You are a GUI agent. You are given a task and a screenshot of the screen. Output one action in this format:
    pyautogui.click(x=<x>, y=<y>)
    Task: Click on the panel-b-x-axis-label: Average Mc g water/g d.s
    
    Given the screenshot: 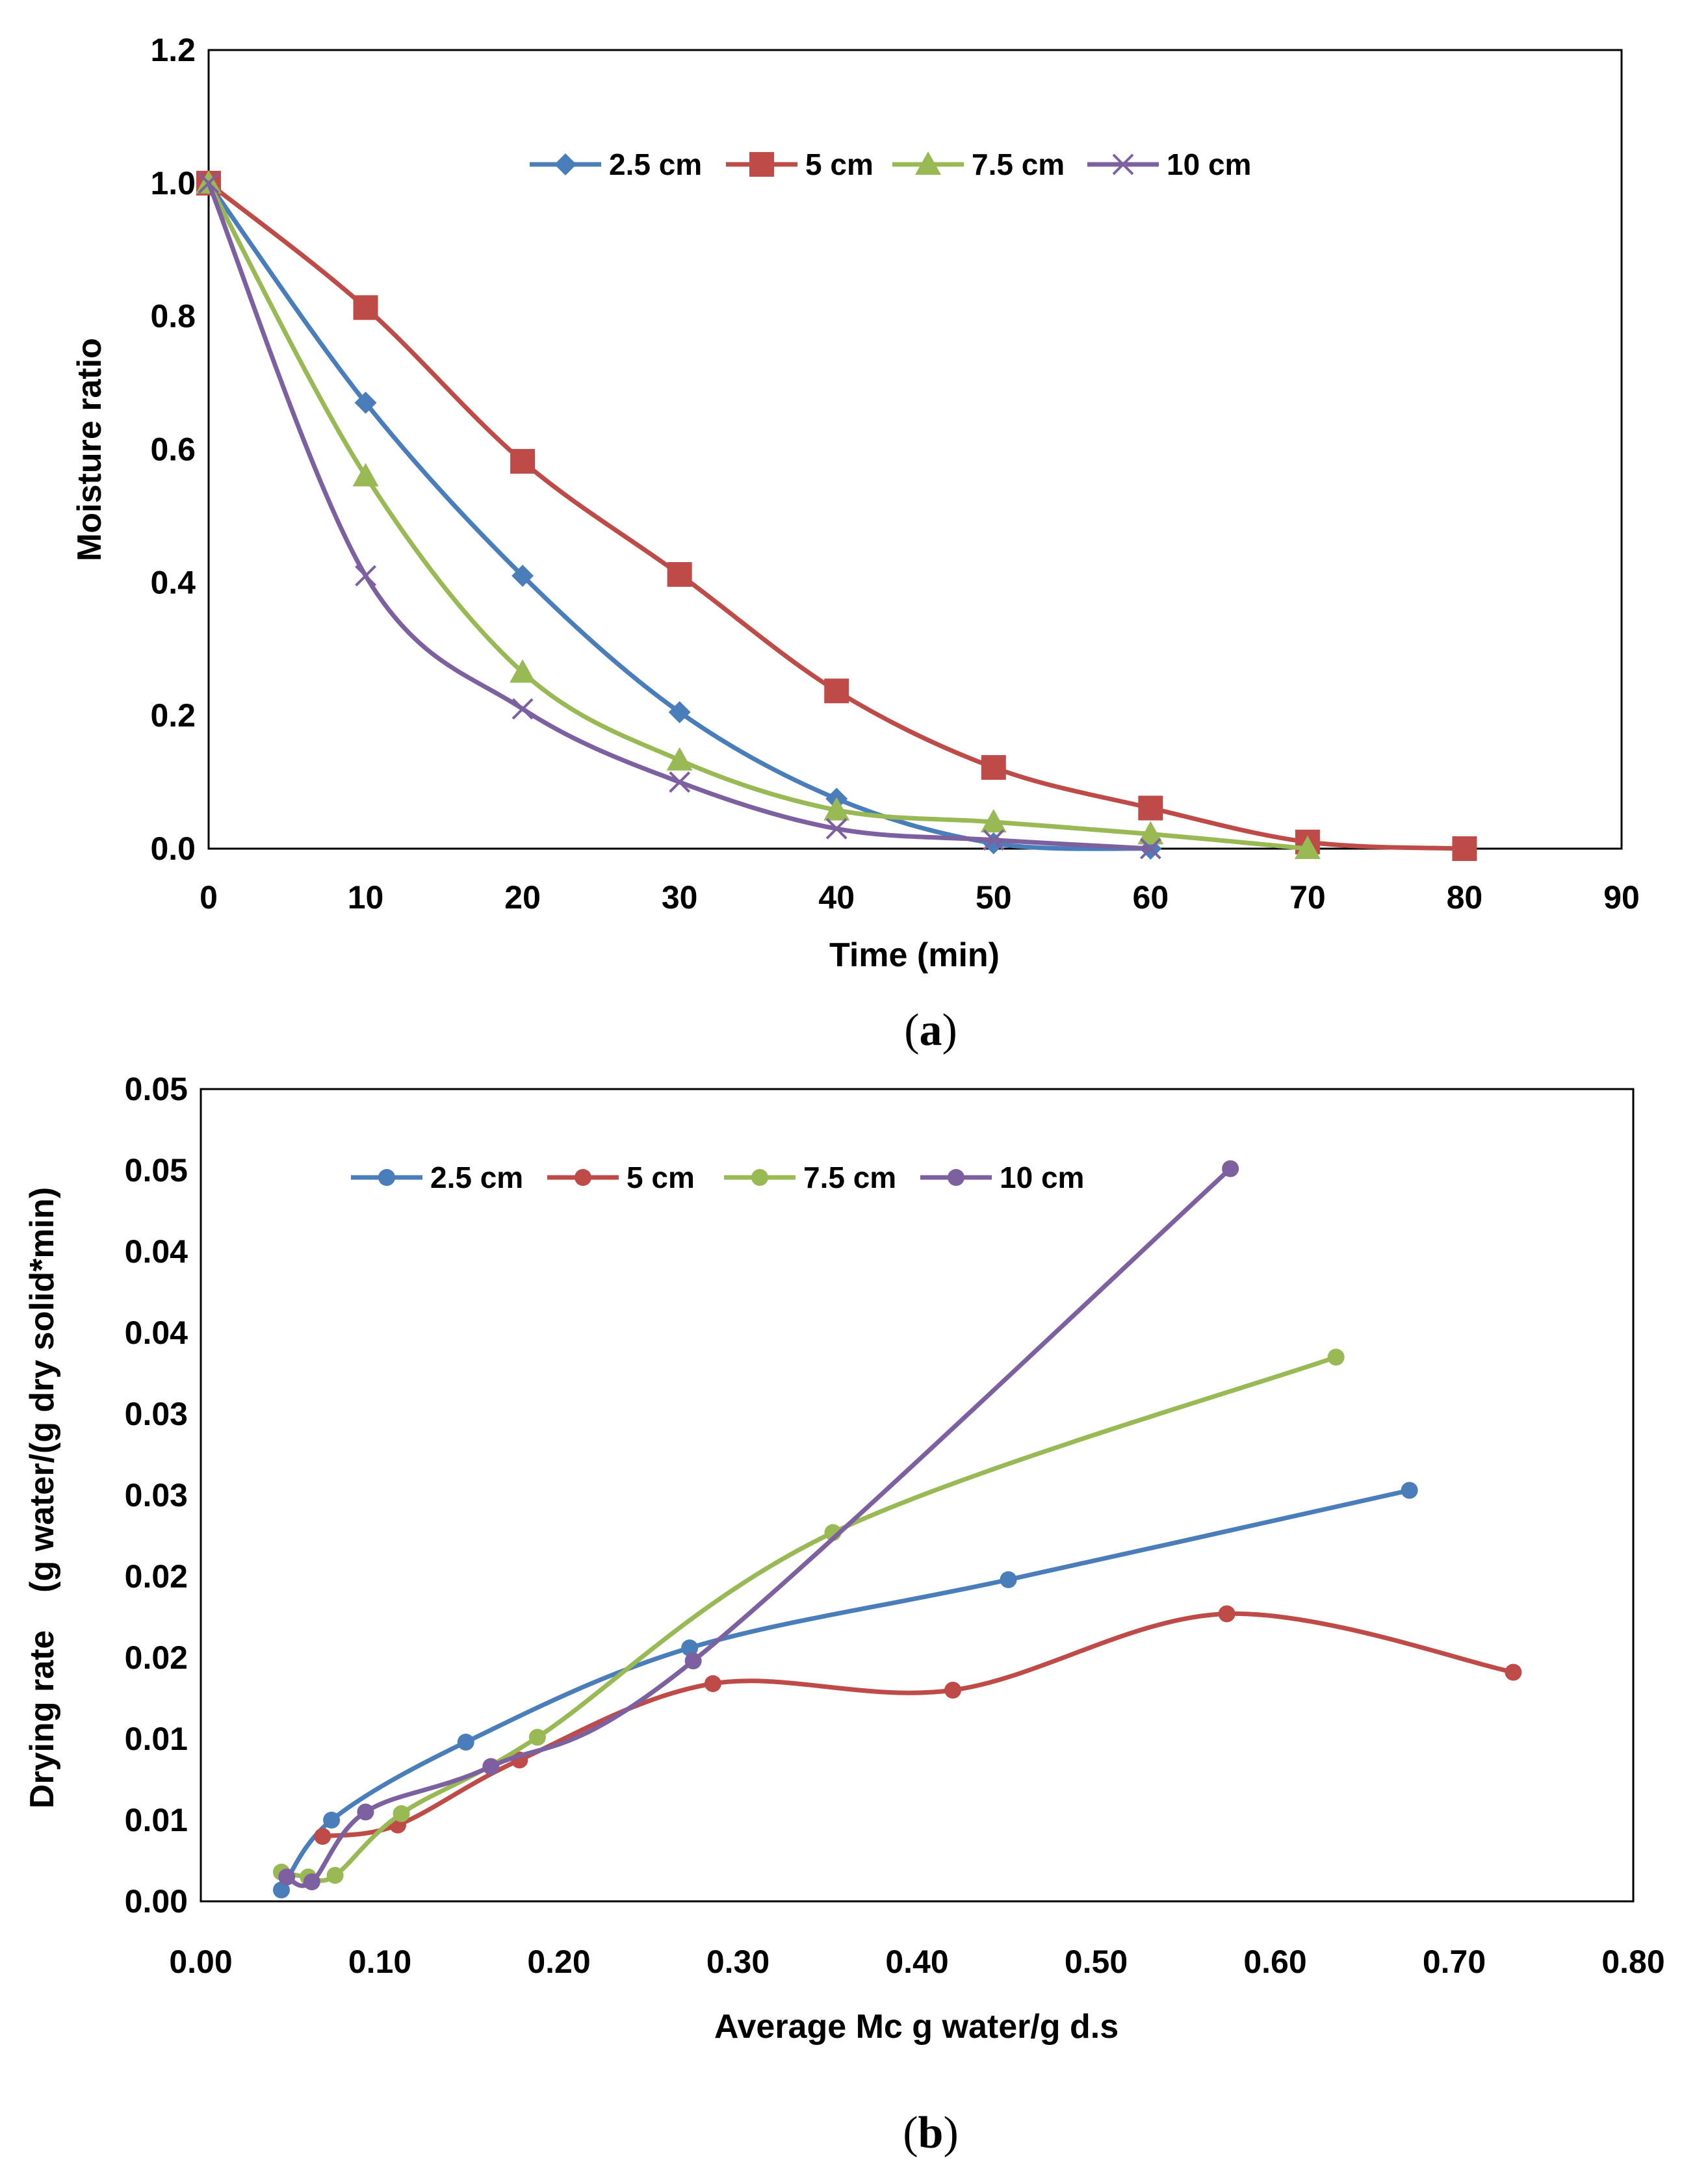 What is the action you would take?
    pyautogui.click(x=917, y=2027)
    